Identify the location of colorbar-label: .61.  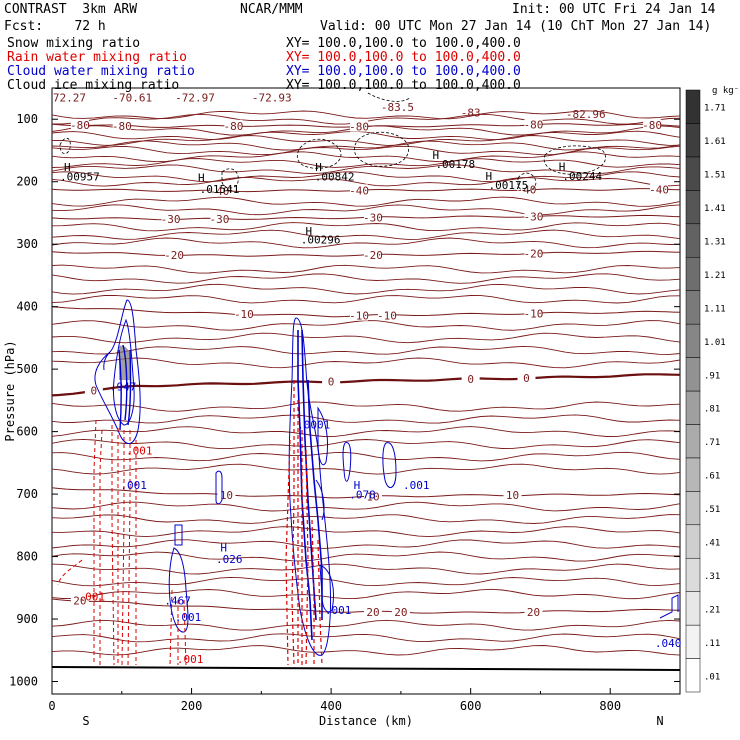
(712, 477).